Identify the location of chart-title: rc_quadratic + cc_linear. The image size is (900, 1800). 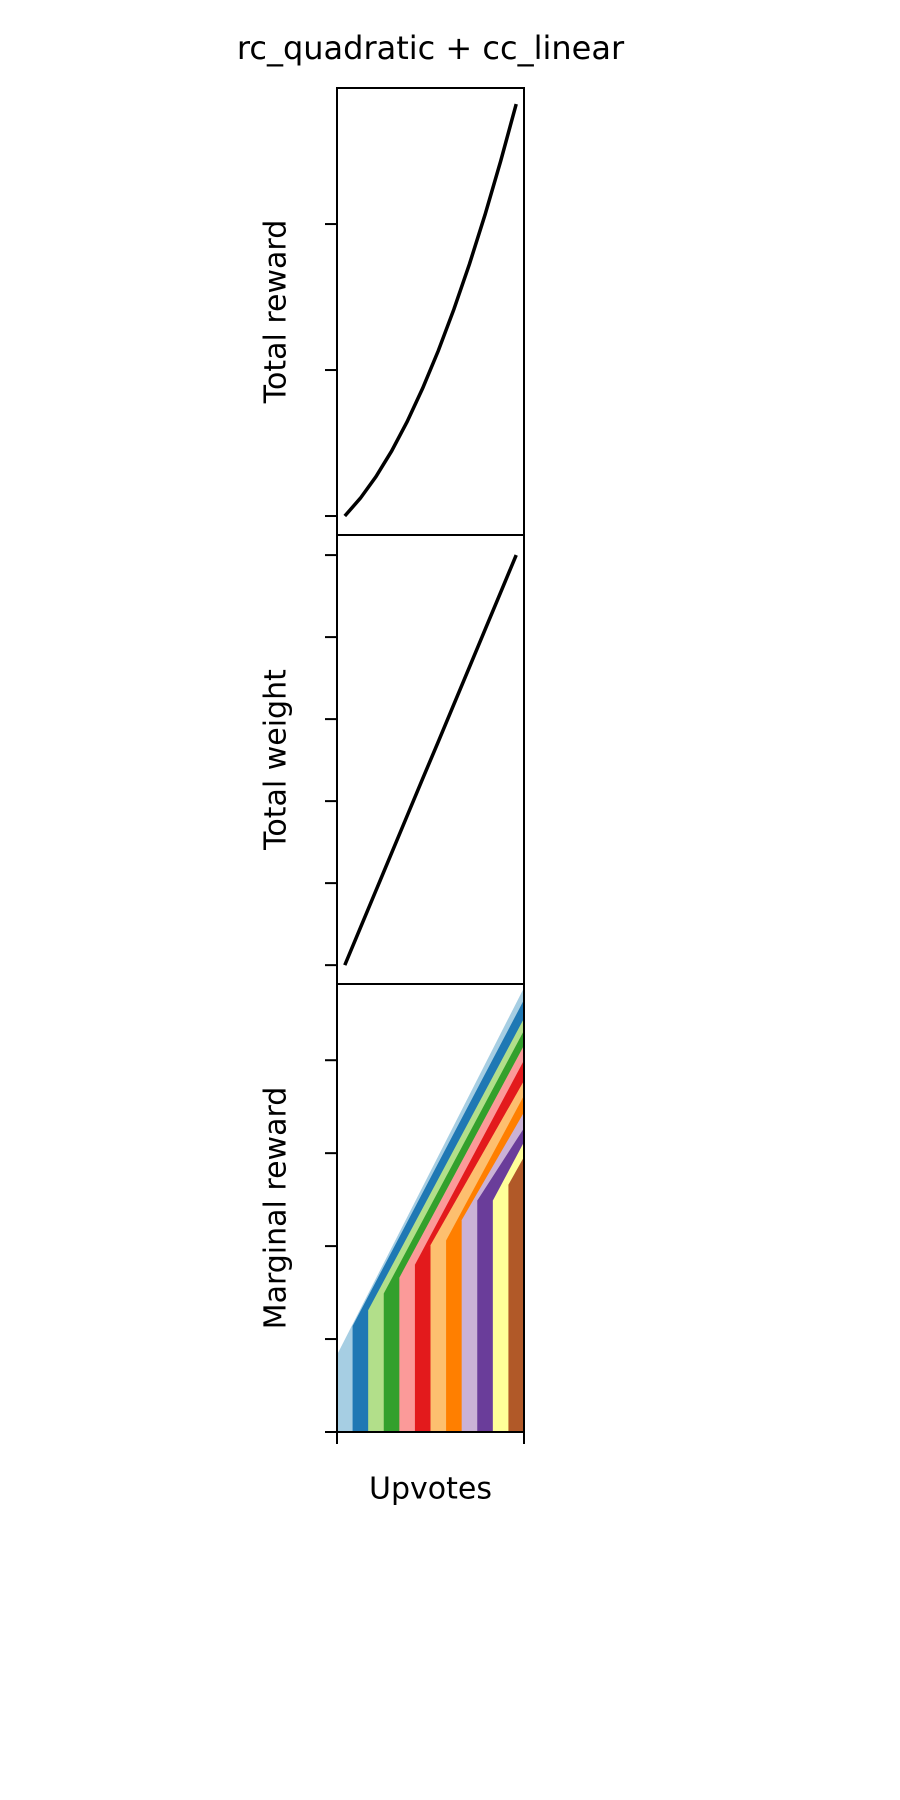
(431, 48).